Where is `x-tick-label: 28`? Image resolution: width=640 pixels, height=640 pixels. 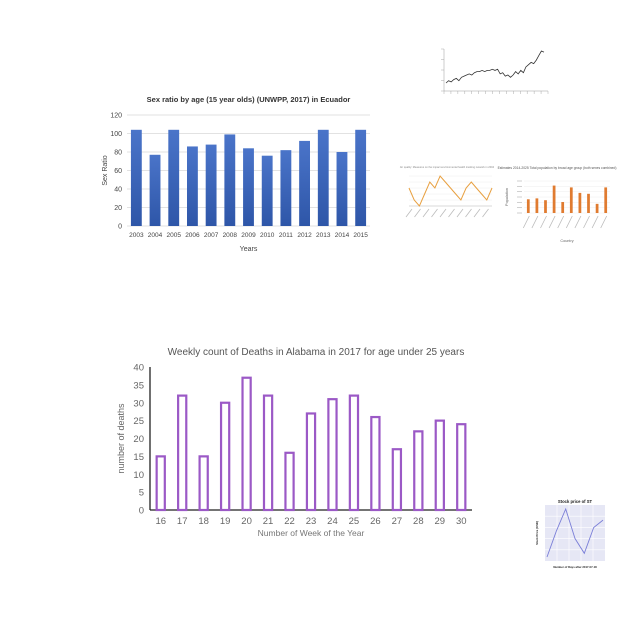
x-tick-label: 28 is located at coordinates (418, 521).